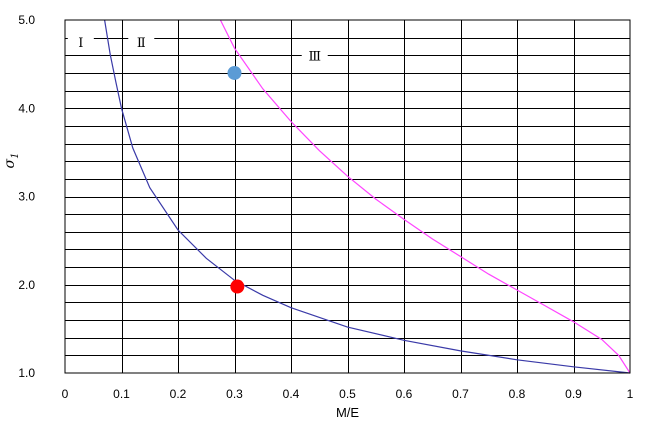 This screenshot has width=649, height=425. What do you see at coordinates (65, 394) in the screenshot?
I see `x-tick-label: 0` at bounding box center [65, 394].